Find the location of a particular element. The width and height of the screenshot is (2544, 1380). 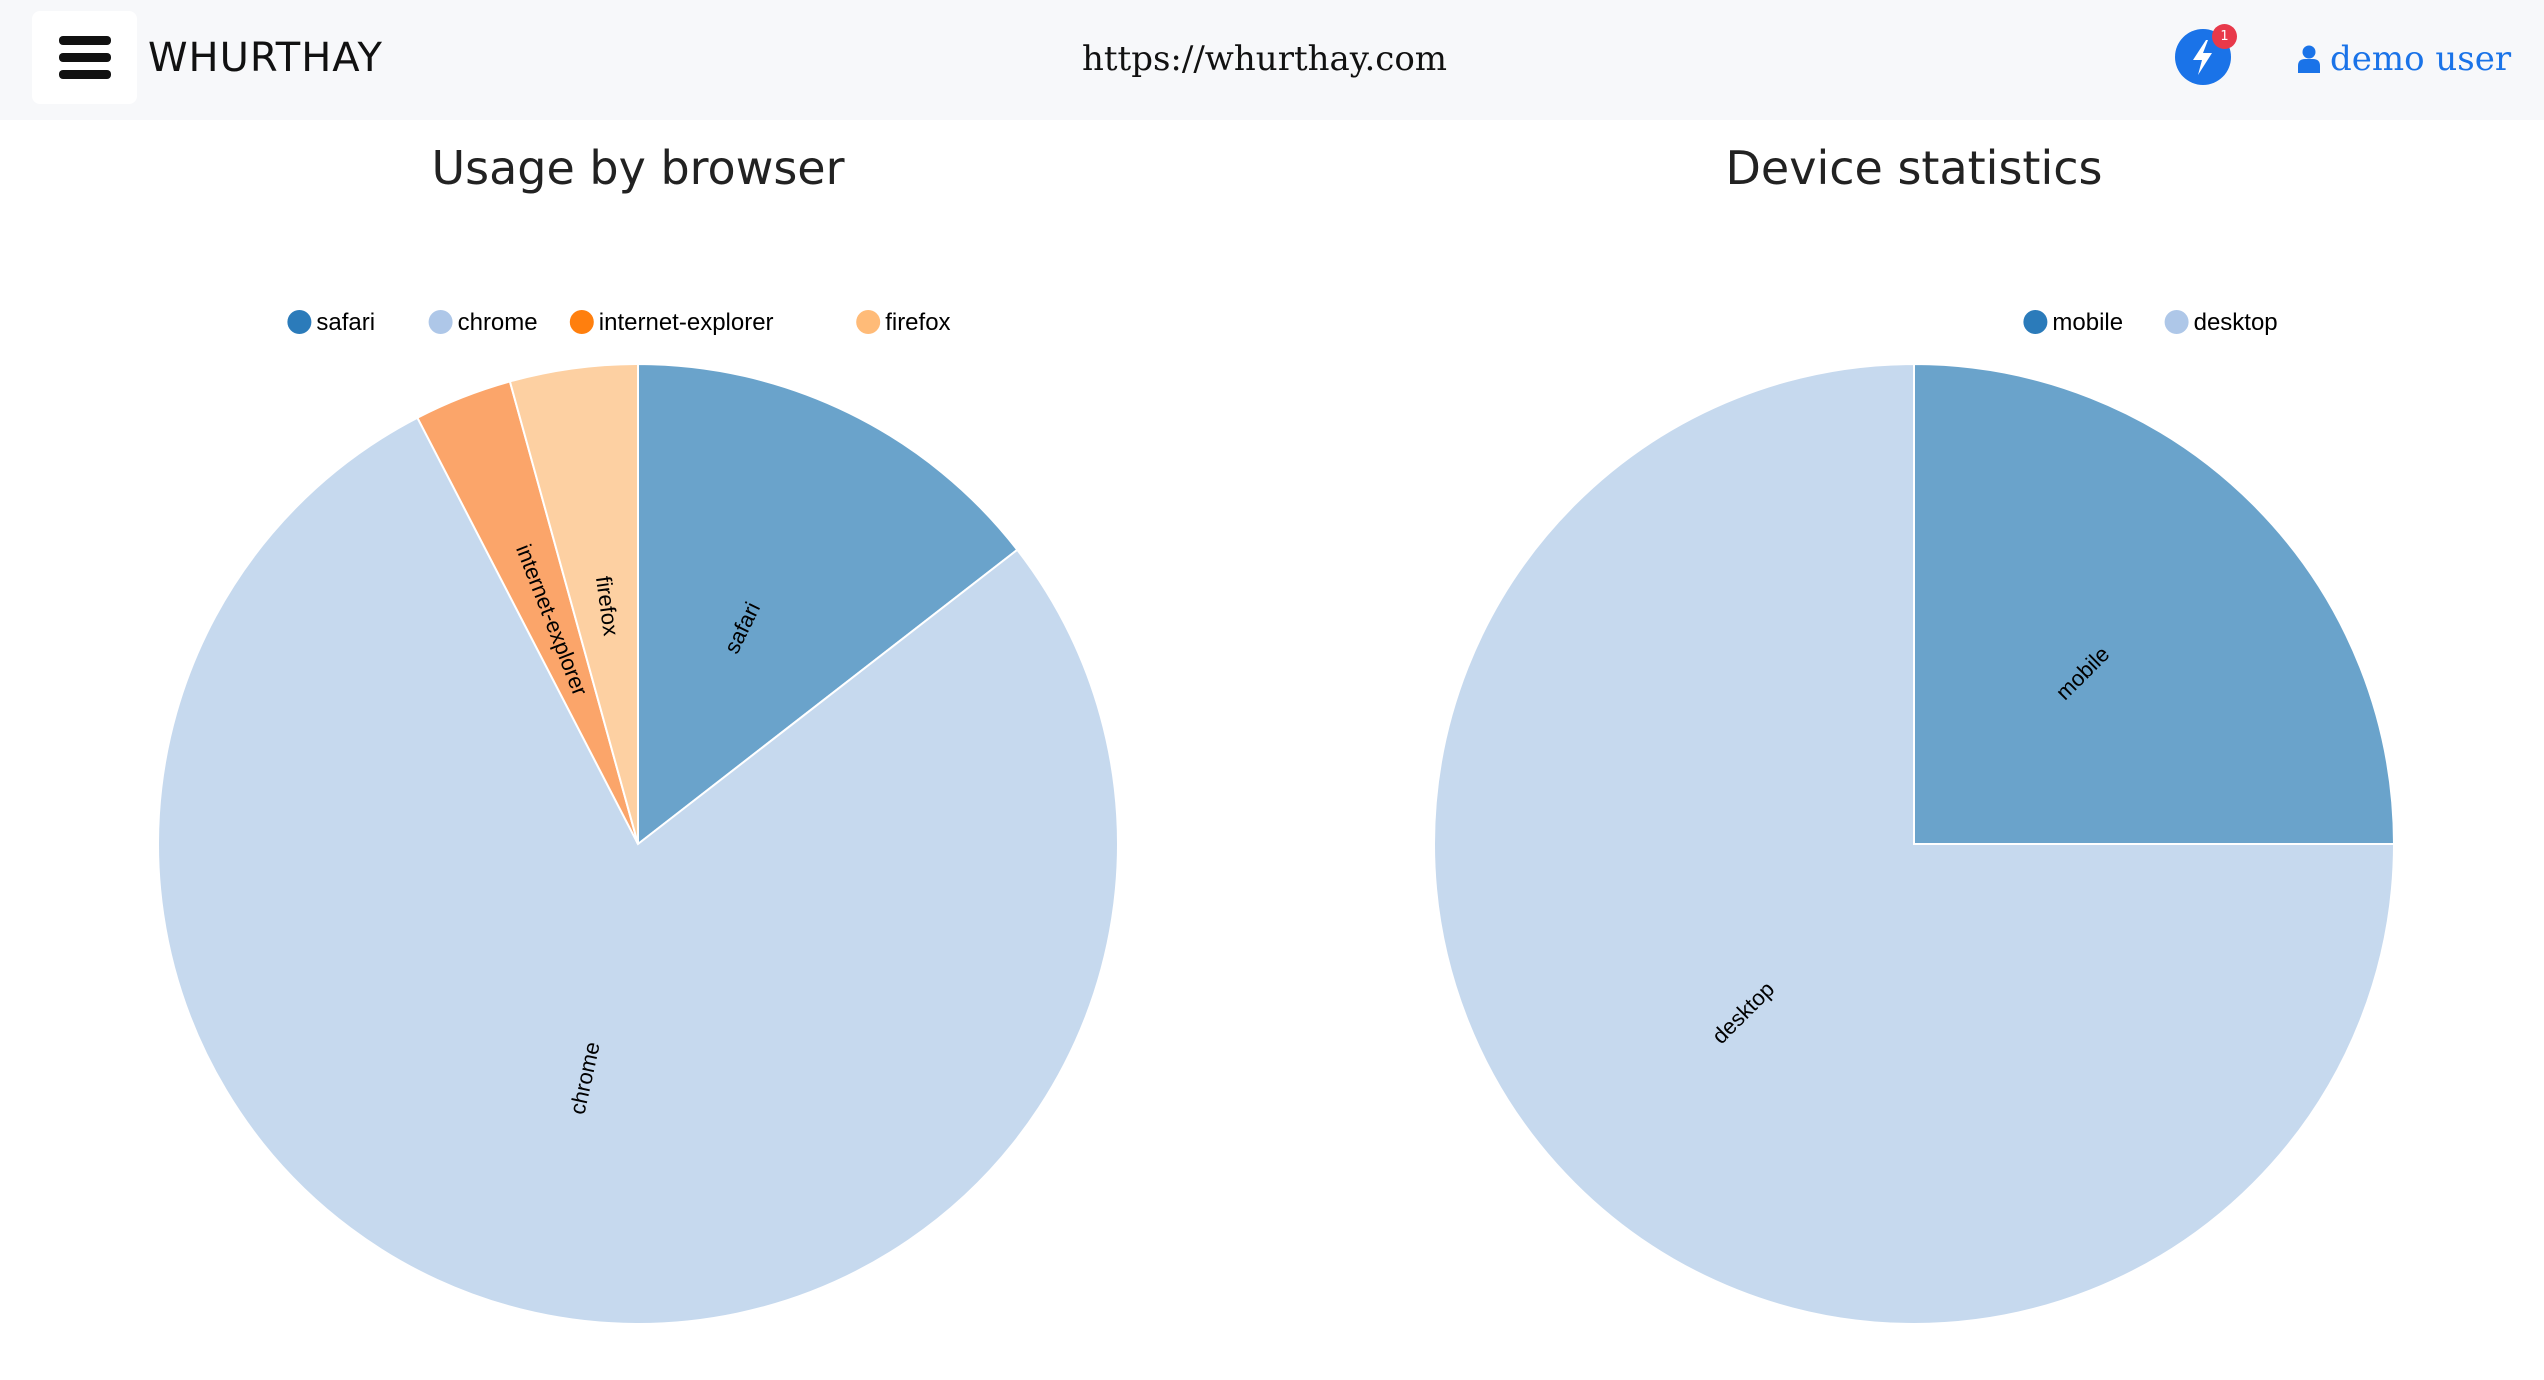

pie-legend: safari chrome internet-explorer firefox is located at coordinates (619, 322).